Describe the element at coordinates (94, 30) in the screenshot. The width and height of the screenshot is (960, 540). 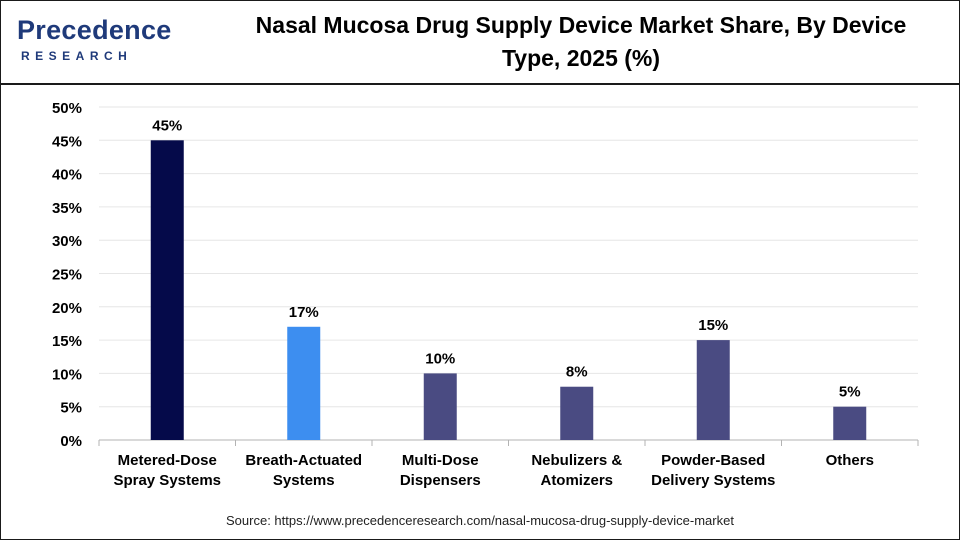
I see `logo-wordmark: Precedence` at that location.